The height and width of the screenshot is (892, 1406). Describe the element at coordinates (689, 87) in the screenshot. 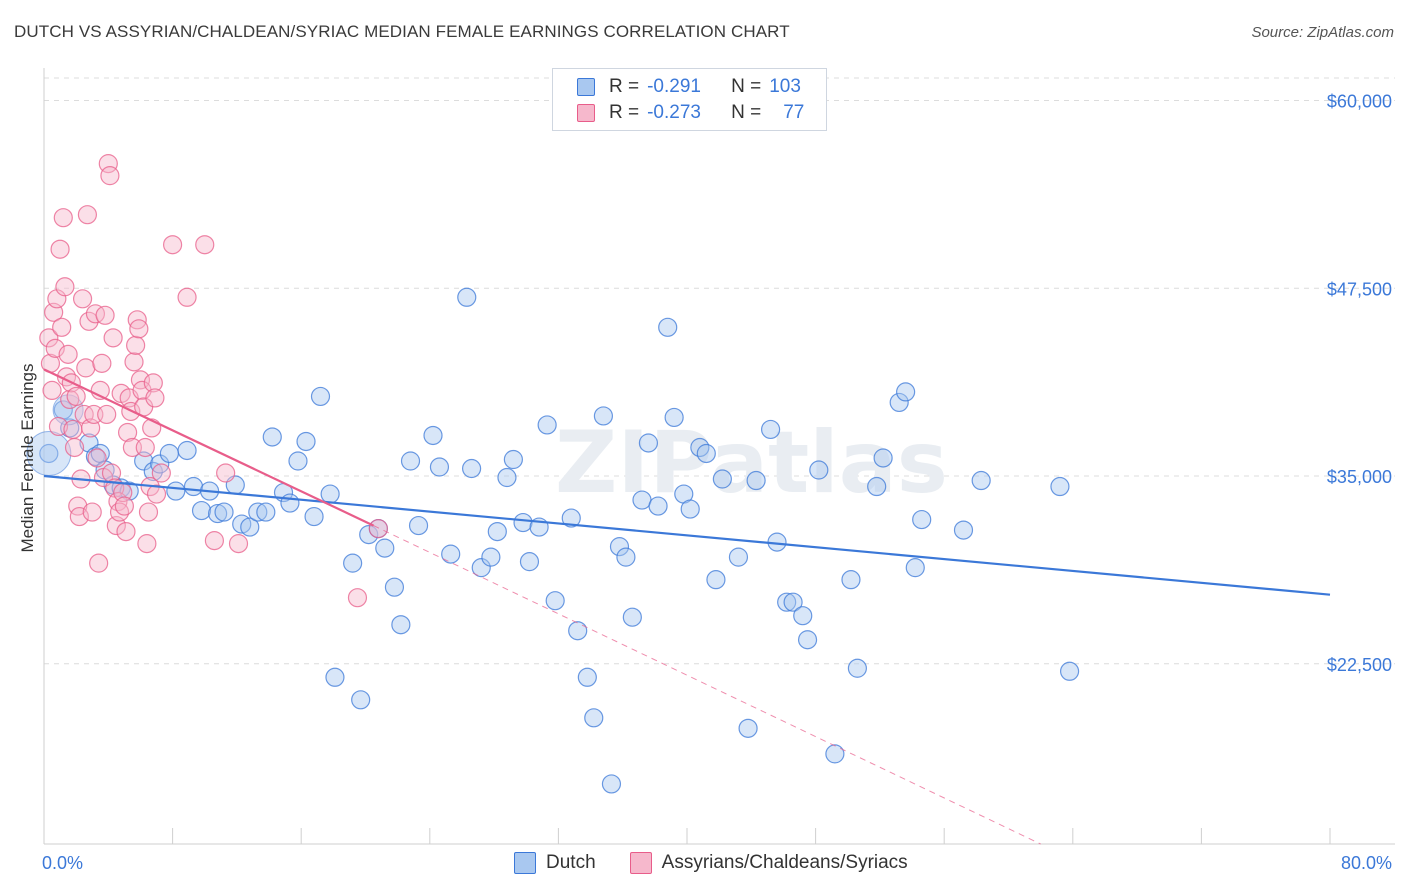

I see `legend-row-dutch: R = -0.291 N = 103` at that location.